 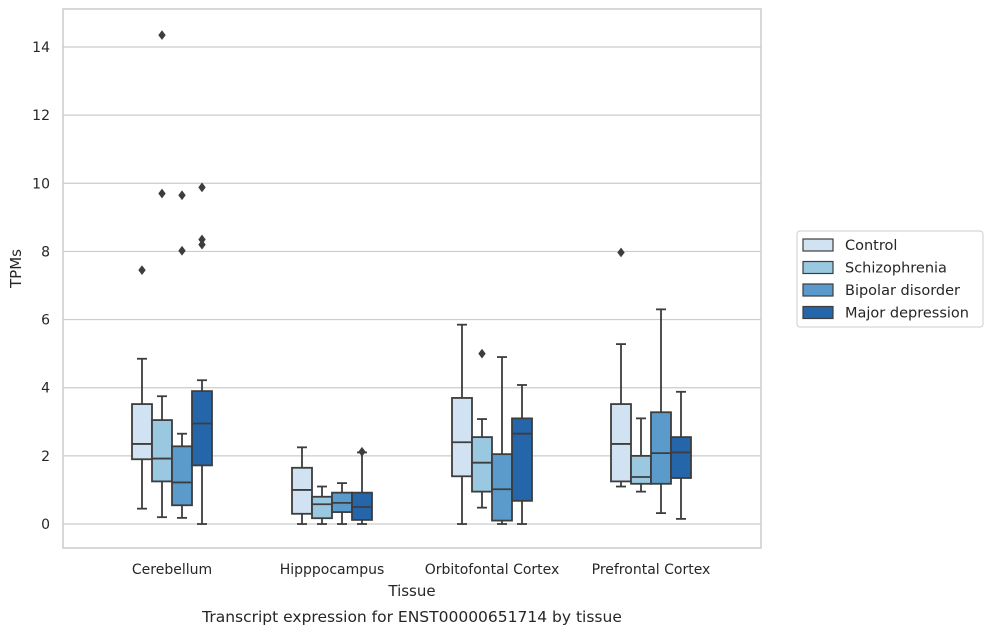 What do you see at coordinates (41, 48) in the screenshot?
I see `y-tick-label: 14` at bounding box center [41, 48].